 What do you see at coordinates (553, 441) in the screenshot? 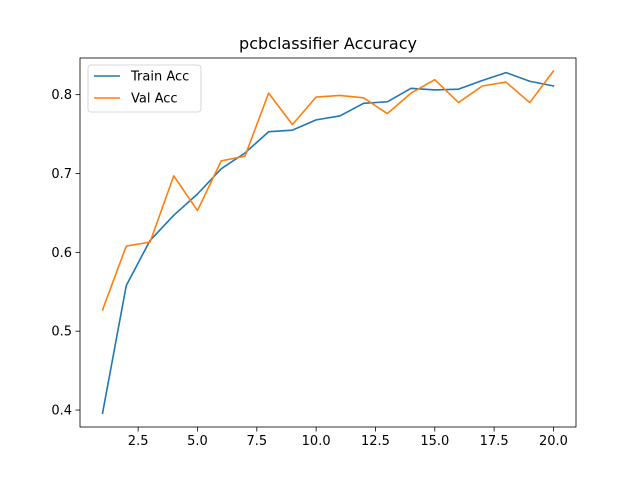
I see `x-tick-label: 20.0` at bounding box center [553, 441].